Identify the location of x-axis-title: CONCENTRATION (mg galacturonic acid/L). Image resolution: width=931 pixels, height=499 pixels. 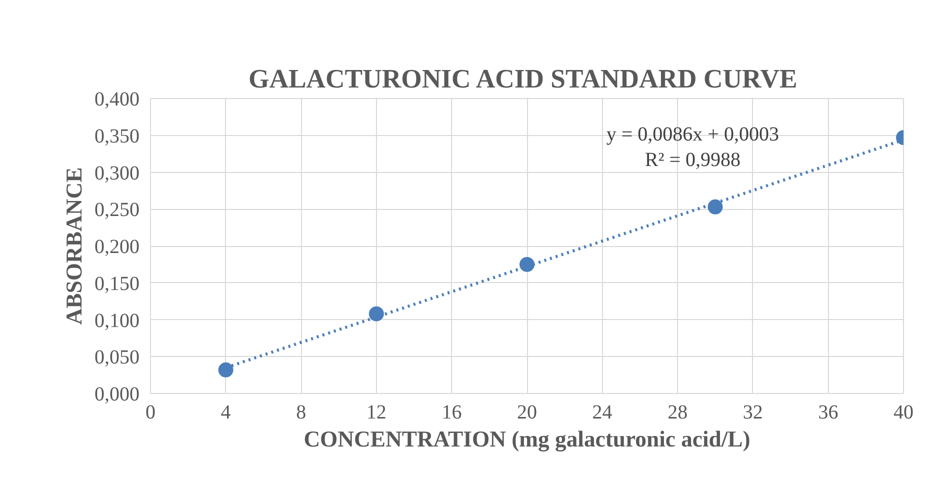
(527, 439).